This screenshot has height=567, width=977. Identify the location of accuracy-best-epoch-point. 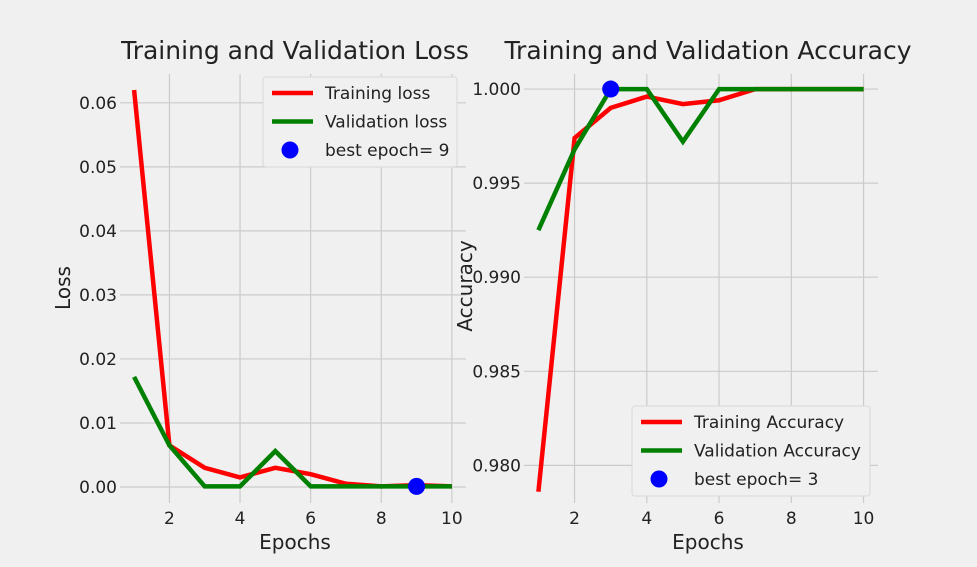
(611, 89).